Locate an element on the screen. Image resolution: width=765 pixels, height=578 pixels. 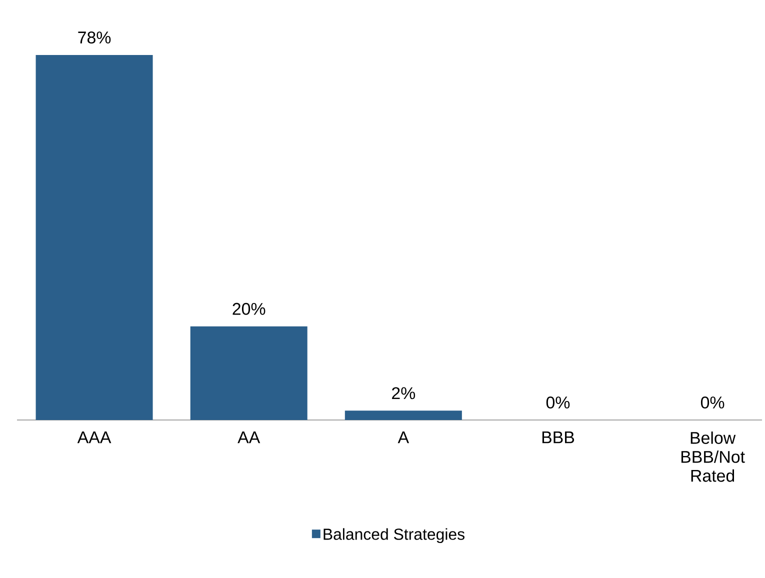
x-tick-label: AA is located at coordinates (249, 438).